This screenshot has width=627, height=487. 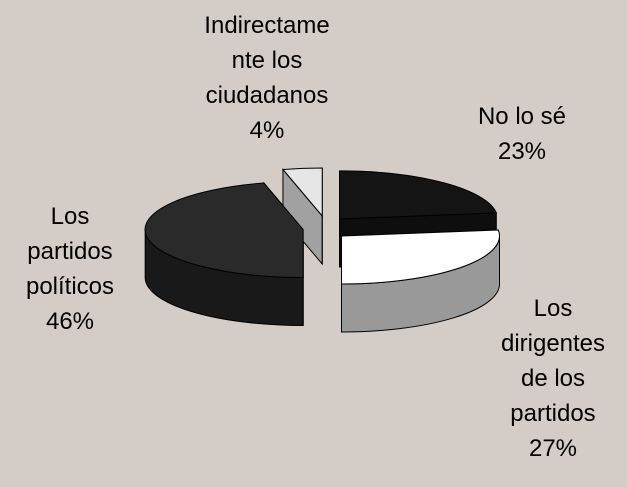 I want to click on slice-label: No lo sé 23%, so click(x=522, y=134).